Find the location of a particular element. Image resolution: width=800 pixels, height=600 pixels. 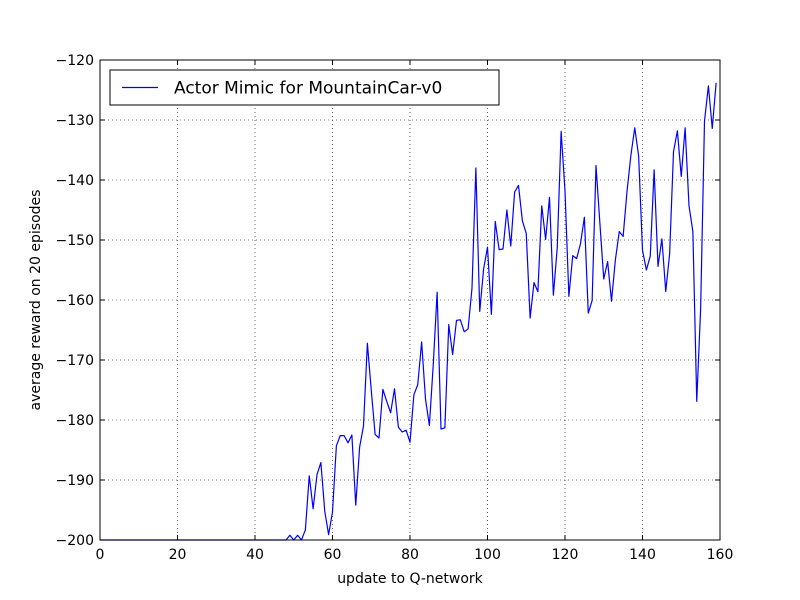

x-tick-label: 80 is located at coordinates (410, 555).